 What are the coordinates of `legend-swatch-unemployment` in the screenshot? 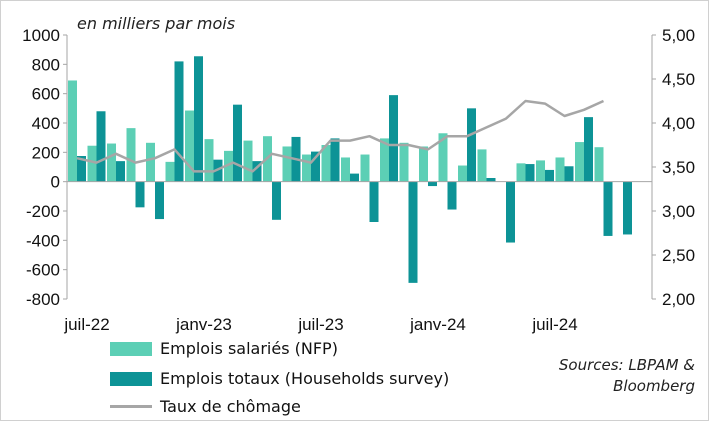 It's located at (131, 406).